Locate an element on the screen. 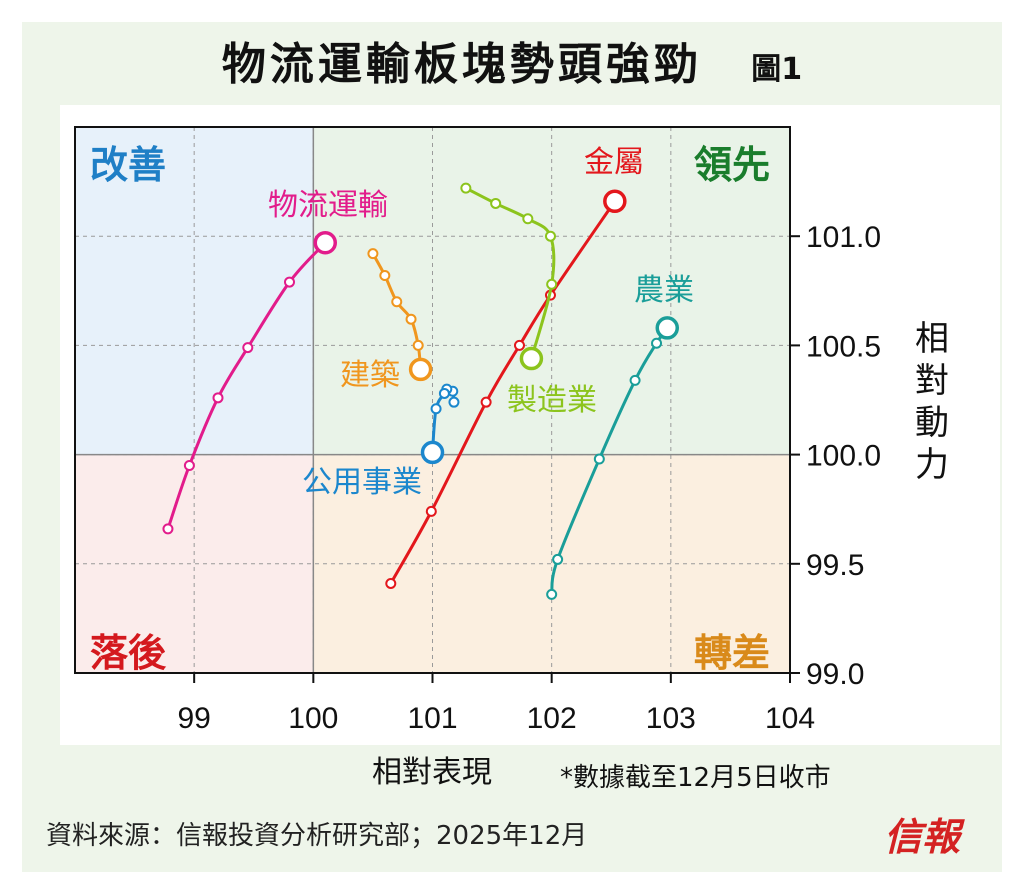 This screenshot has width=1024, height=891. series-5: 農業 is located at coordinates (620, 436).